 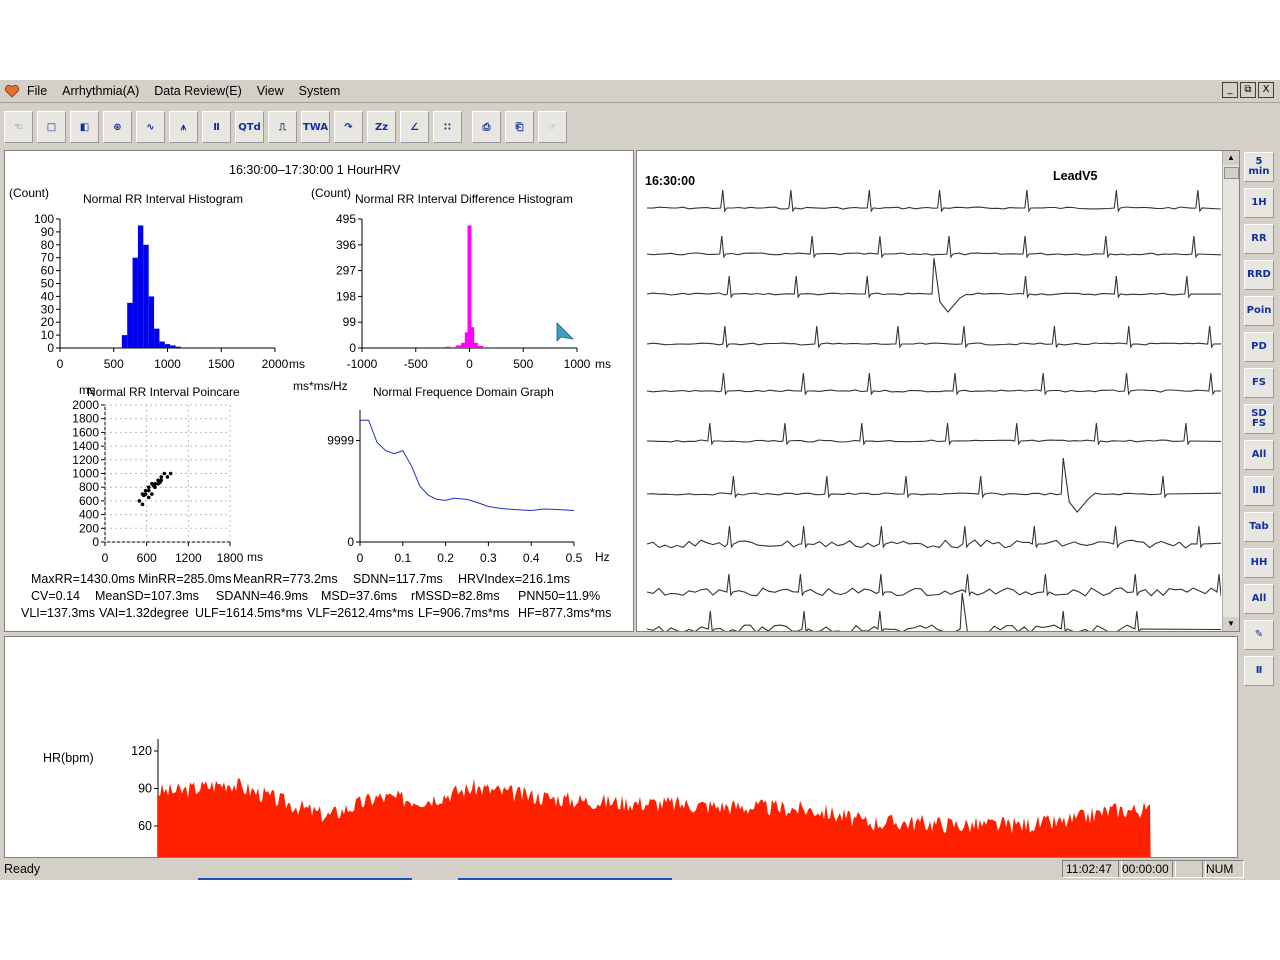 I want to click on hr-area, so click(x=655, y=839).